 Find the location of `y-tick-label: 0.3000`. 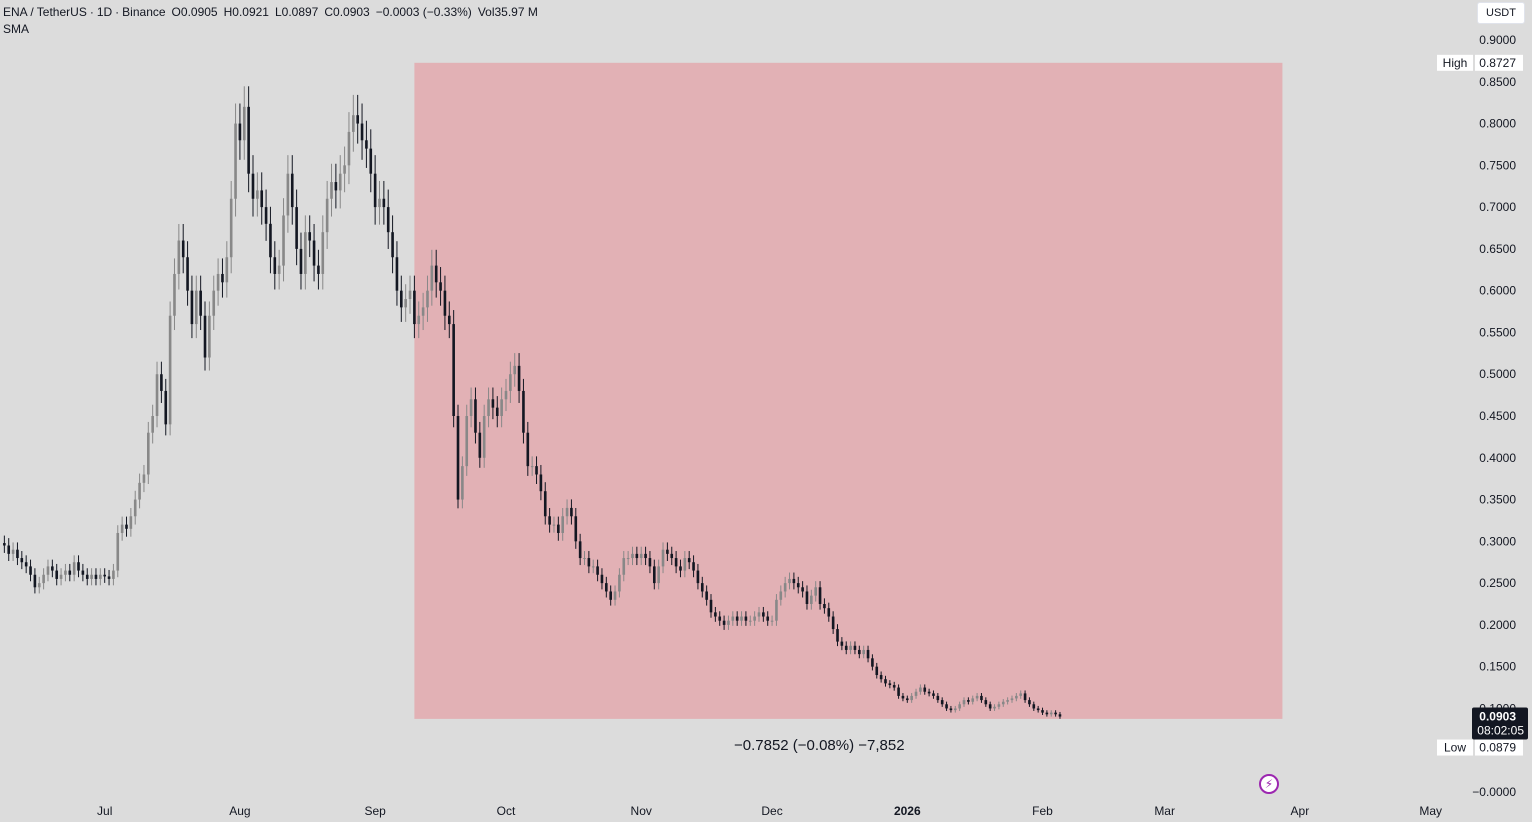

y-tick-label: 0.3000 is located at coordinates (1497, 541).